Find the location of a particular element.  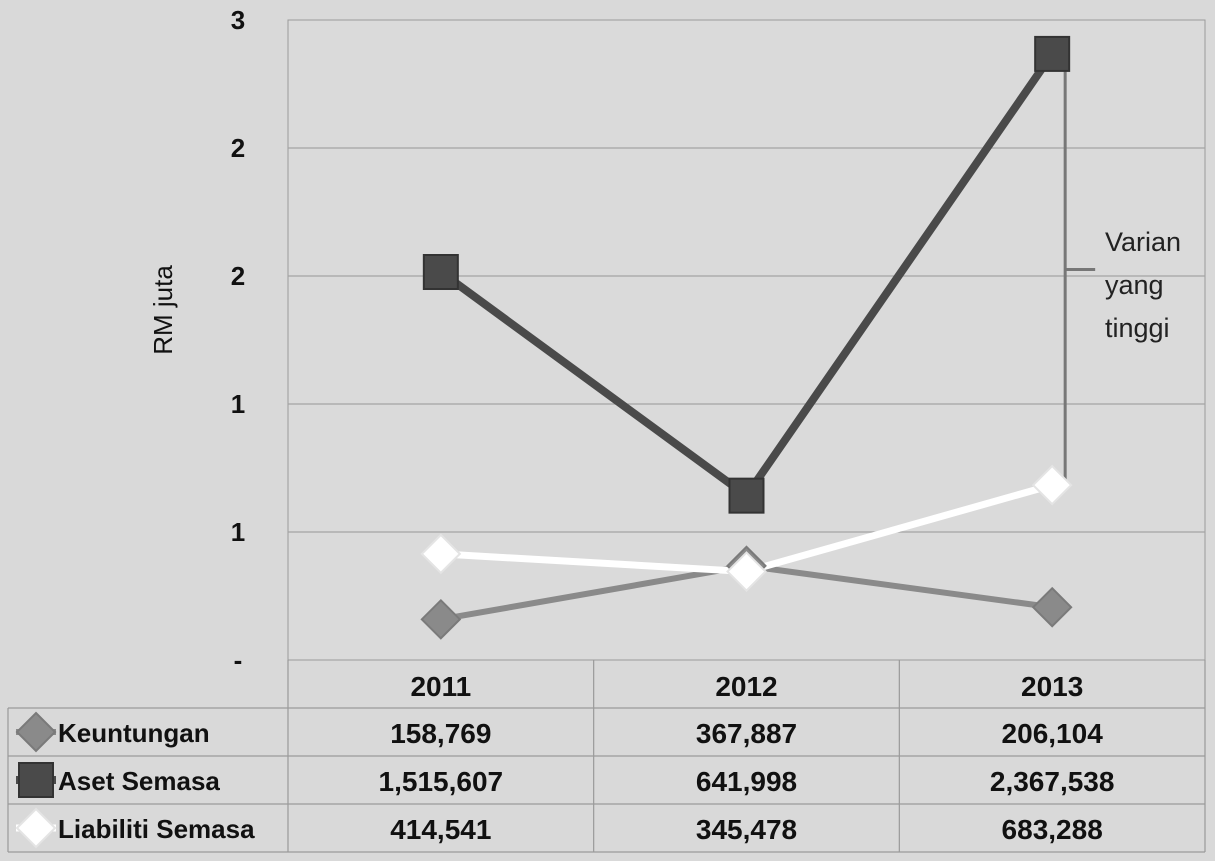

data-table-cell: 345,478 is located at coordinates (746, 829).